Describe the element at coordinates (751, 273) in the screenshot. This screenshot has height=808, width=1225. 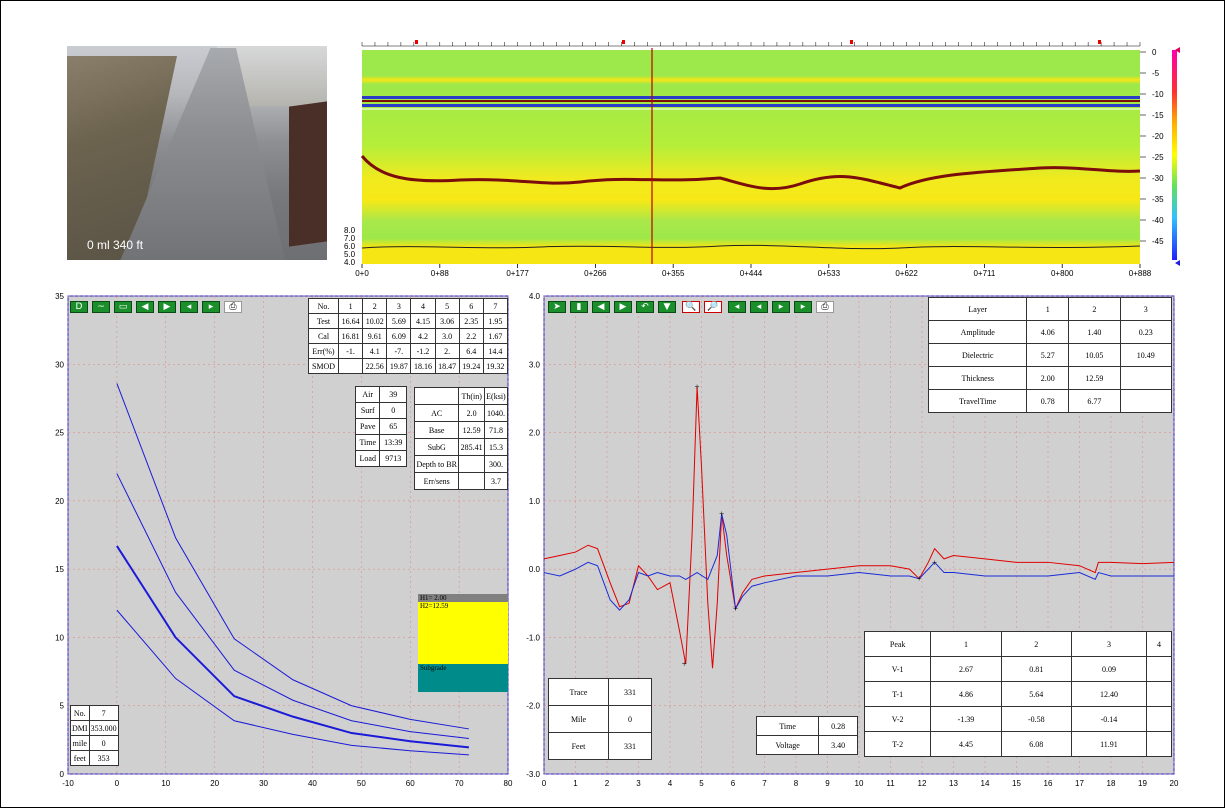
I see `gpr-x-tick-label: 0+444` at that location.